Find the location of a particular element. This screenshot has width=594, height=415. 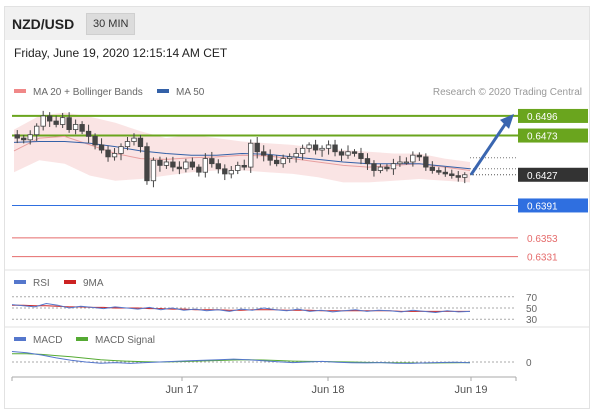

x-tick-label-1: Jun 18 is located at coordinates (327, 390).